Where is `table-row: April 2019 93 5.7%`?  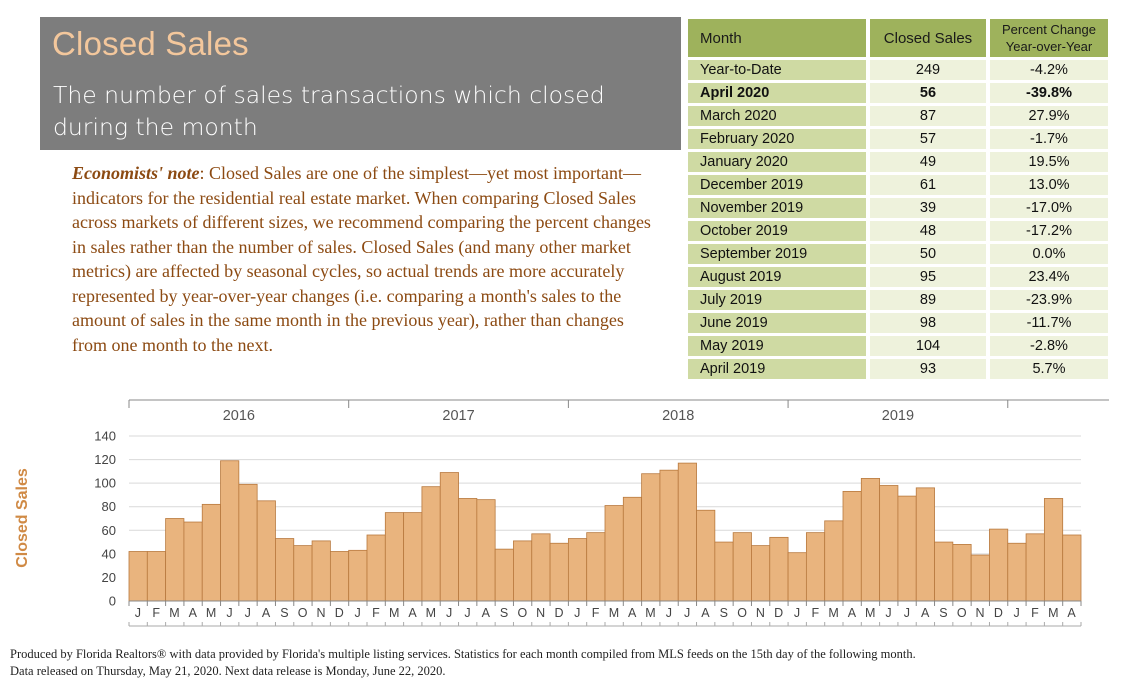
table-row: April 2019 93 5.7% is located at coordinates (898, 369).